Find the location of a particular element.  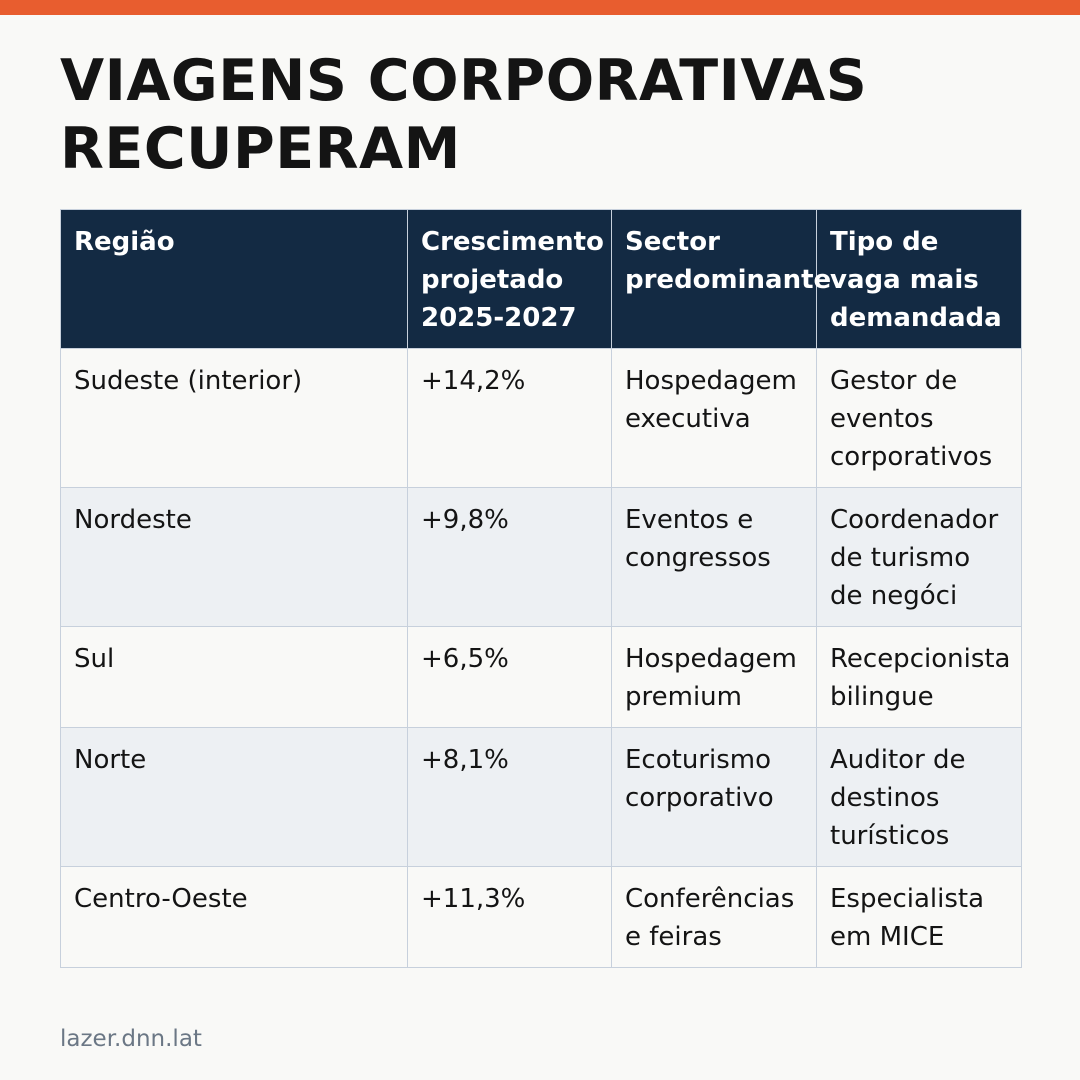

column-header-tipo-vaga: Tipo de vaga mais demandada is located at coordinates (919, 279).